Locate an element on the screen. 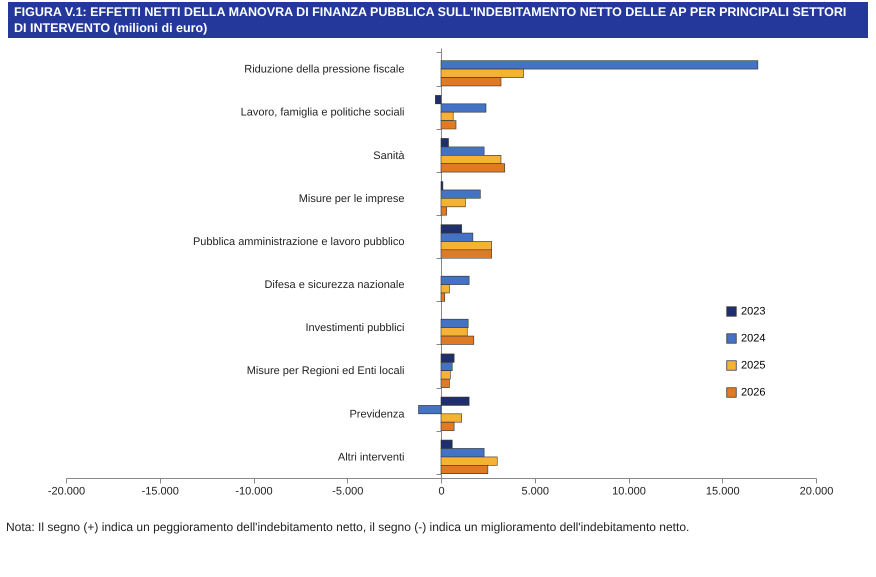 This screenshot has width=876, height=577. legend-label: 2024 is located at coordinates (753, 338).